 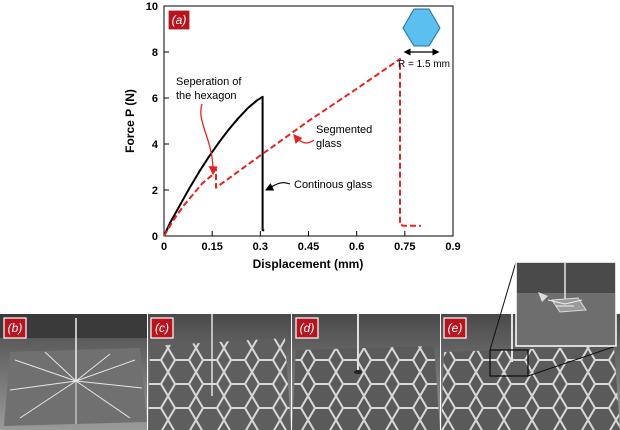 What do you see at coordinates (210, 89) in the screenshot?
I see `annotation-separation-text: Seperation of the hexagon` at bounding box center [210, 89].